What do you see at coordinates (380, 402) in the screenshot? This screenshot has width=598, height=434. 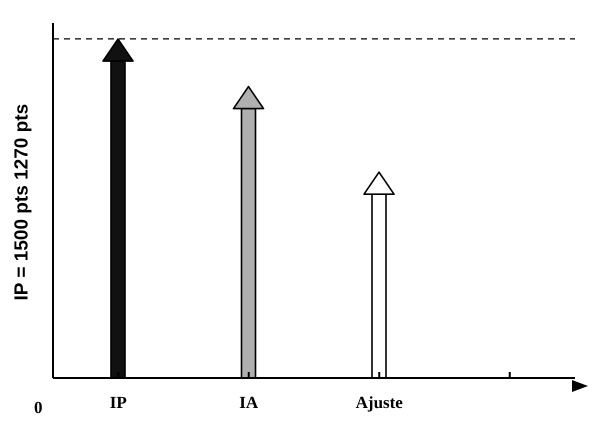 I see `x-tick-label: Ajuste` at bounding box center [380, 402].